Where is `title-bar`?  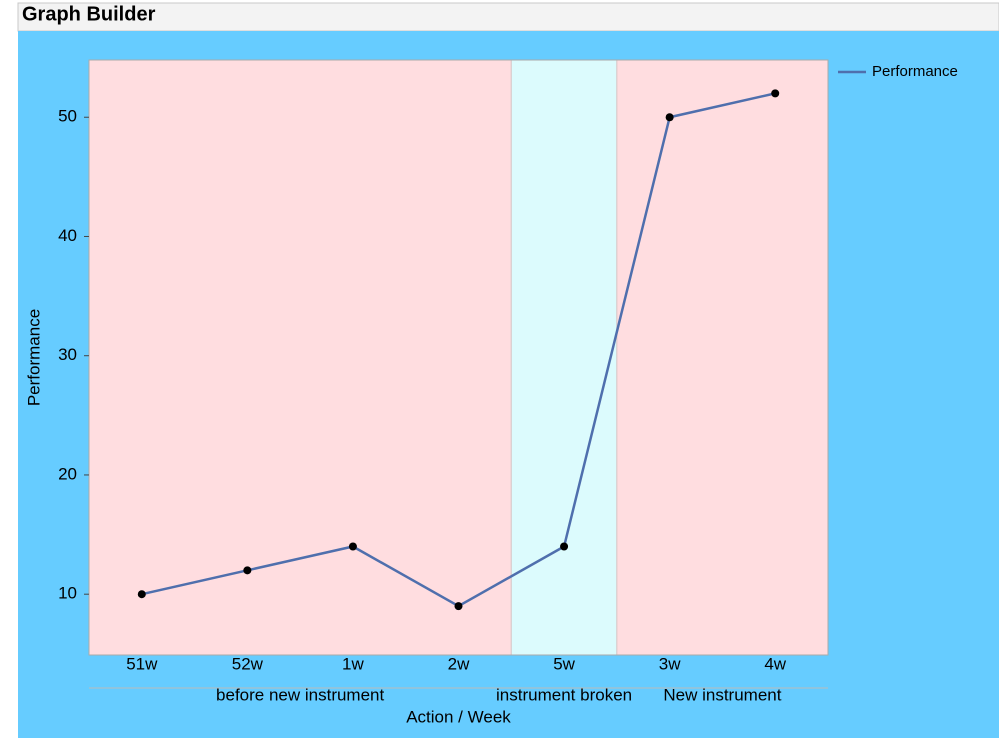 title-bar is located at coordinates (508, 17).